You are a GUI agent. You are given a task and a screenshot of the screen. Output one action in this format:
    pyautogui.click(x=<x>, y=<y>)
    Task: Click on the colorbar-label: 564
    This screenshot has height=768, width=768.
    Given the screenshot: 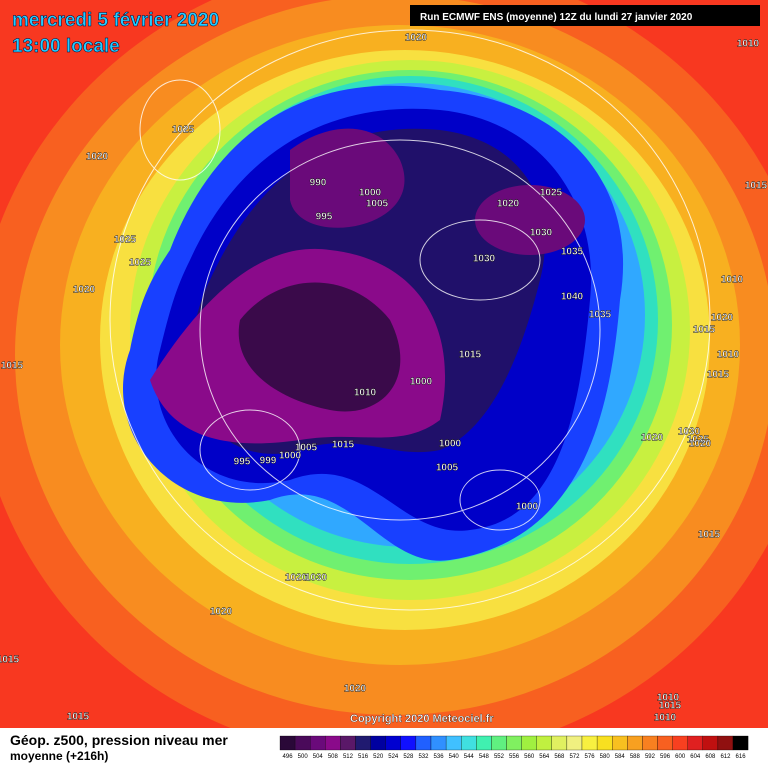 What is the action you would take?
    pyautogui.click(x=544, y=757)
    